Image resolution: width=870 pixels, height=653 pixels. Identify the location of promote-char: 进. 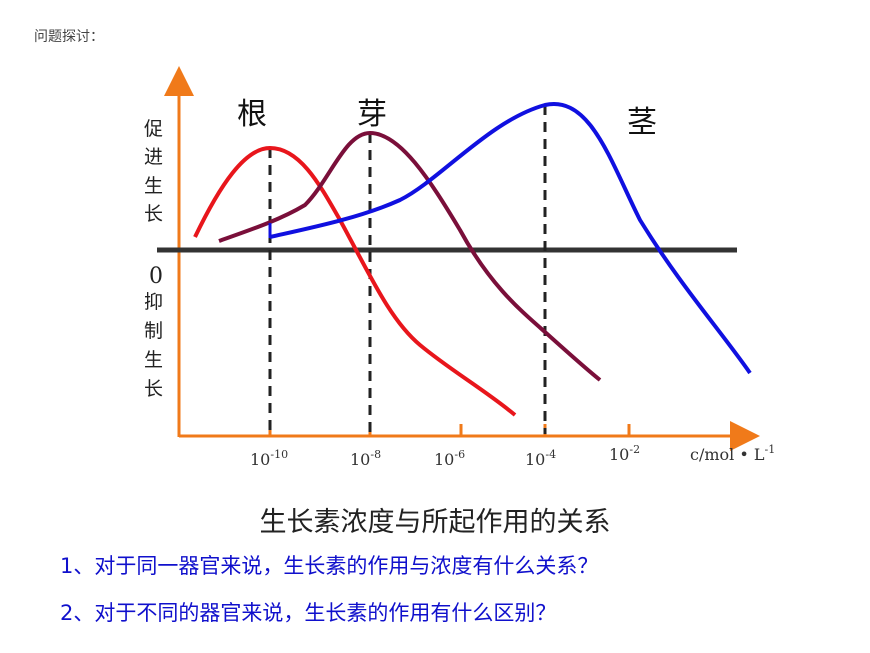
(153, 157).